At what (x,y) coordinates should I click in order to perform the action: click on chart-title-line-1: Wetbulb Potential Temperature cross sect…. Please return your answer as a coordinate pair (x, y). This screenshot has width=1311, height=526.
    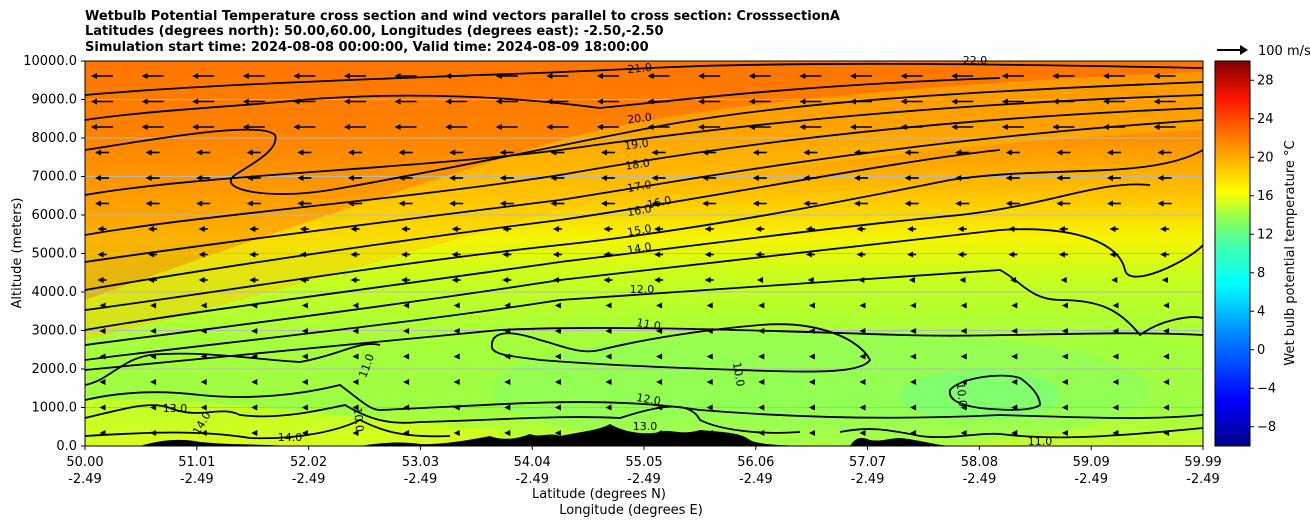
    Looking at the image, I should click on (462, 16).